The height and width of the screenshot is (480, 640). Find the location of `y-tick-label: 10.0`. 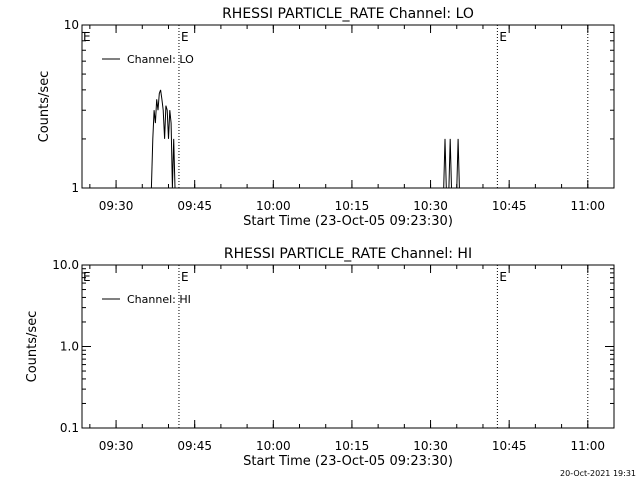

y-tick-label: 10.0 is located at coordinates (65, 265).